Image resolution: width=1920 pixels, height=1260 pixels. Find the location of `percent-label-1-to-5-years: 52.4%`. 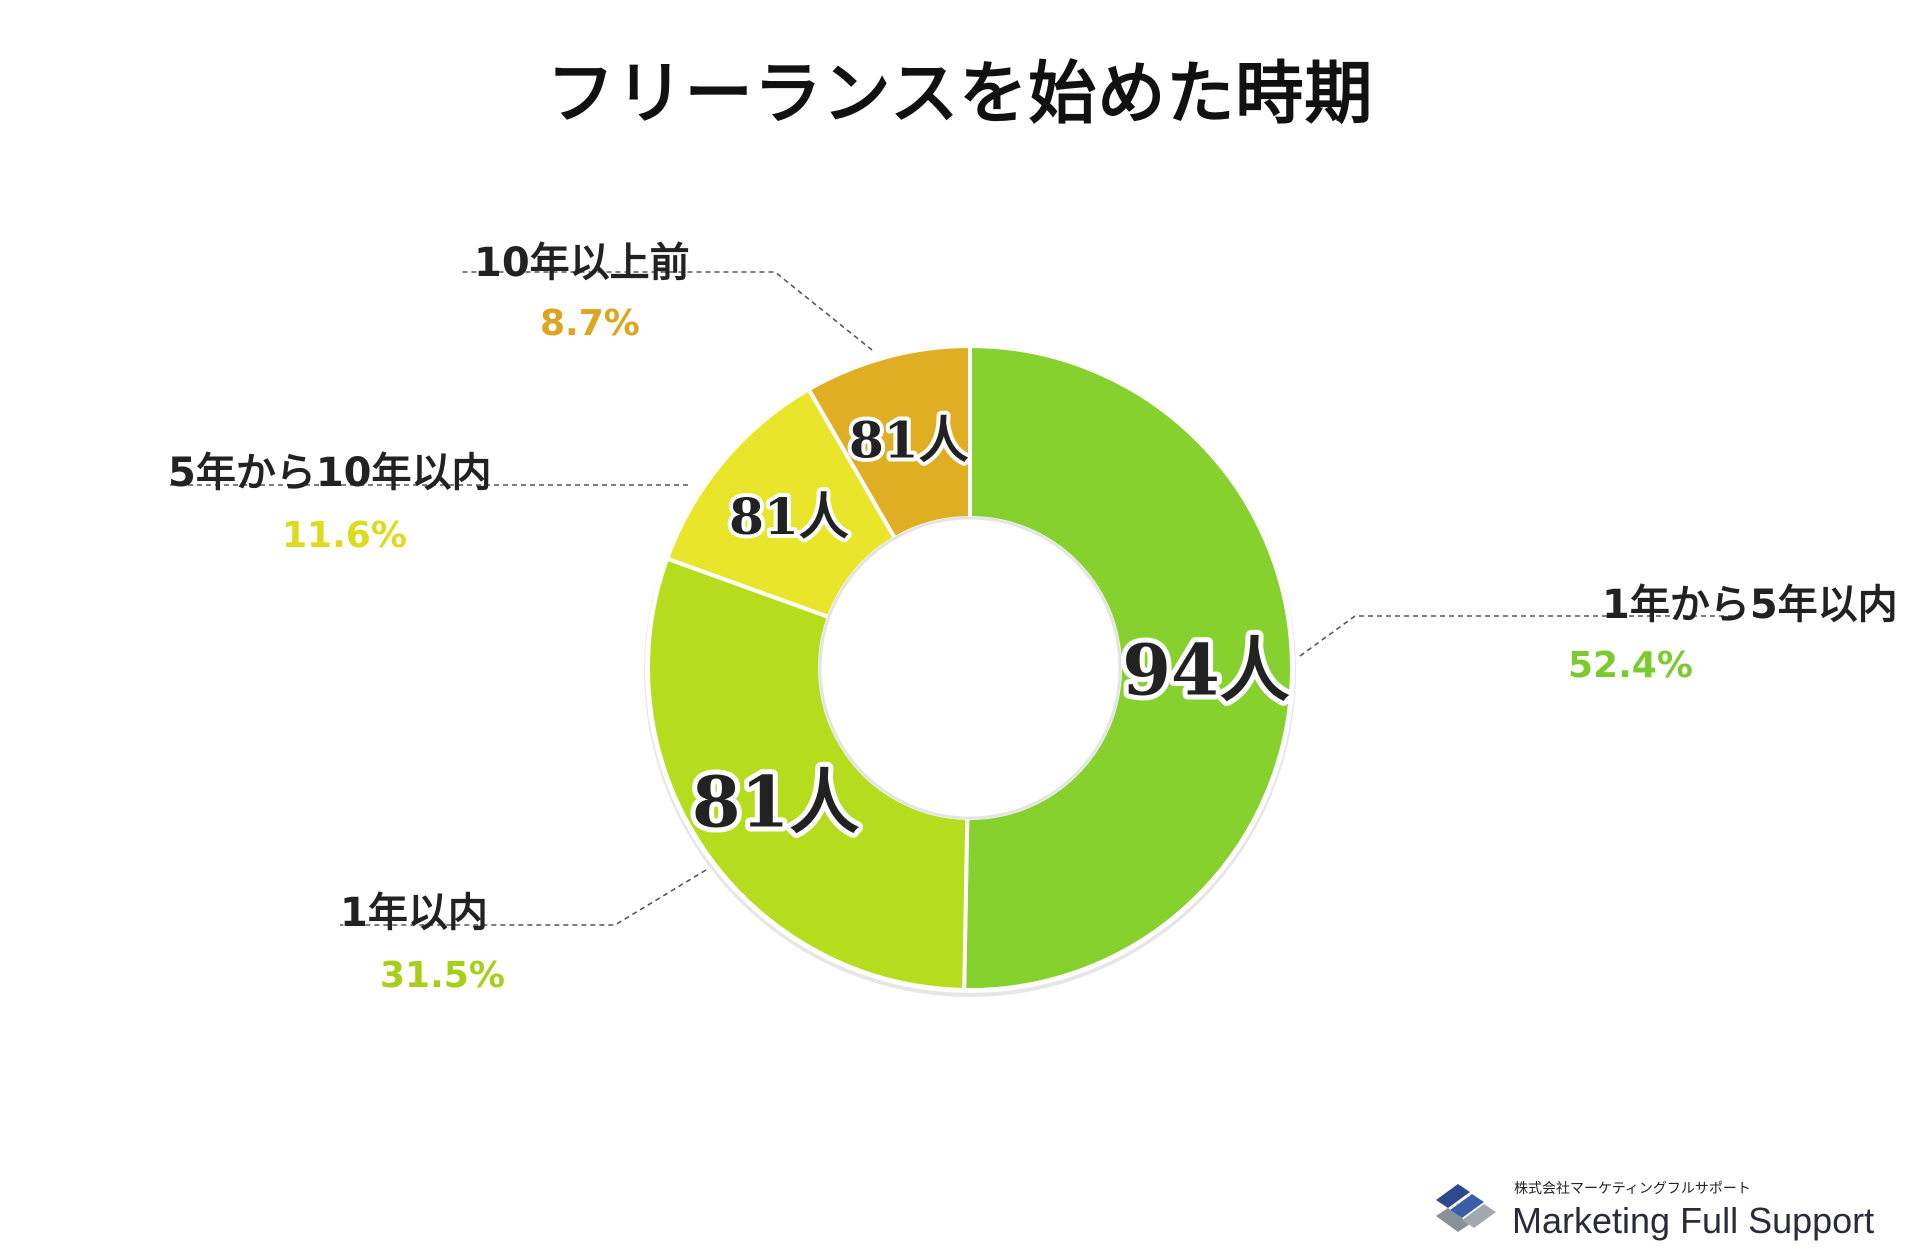

percent-label-1-to-5-years: 52.4% is located at coordinates (1630, 665).